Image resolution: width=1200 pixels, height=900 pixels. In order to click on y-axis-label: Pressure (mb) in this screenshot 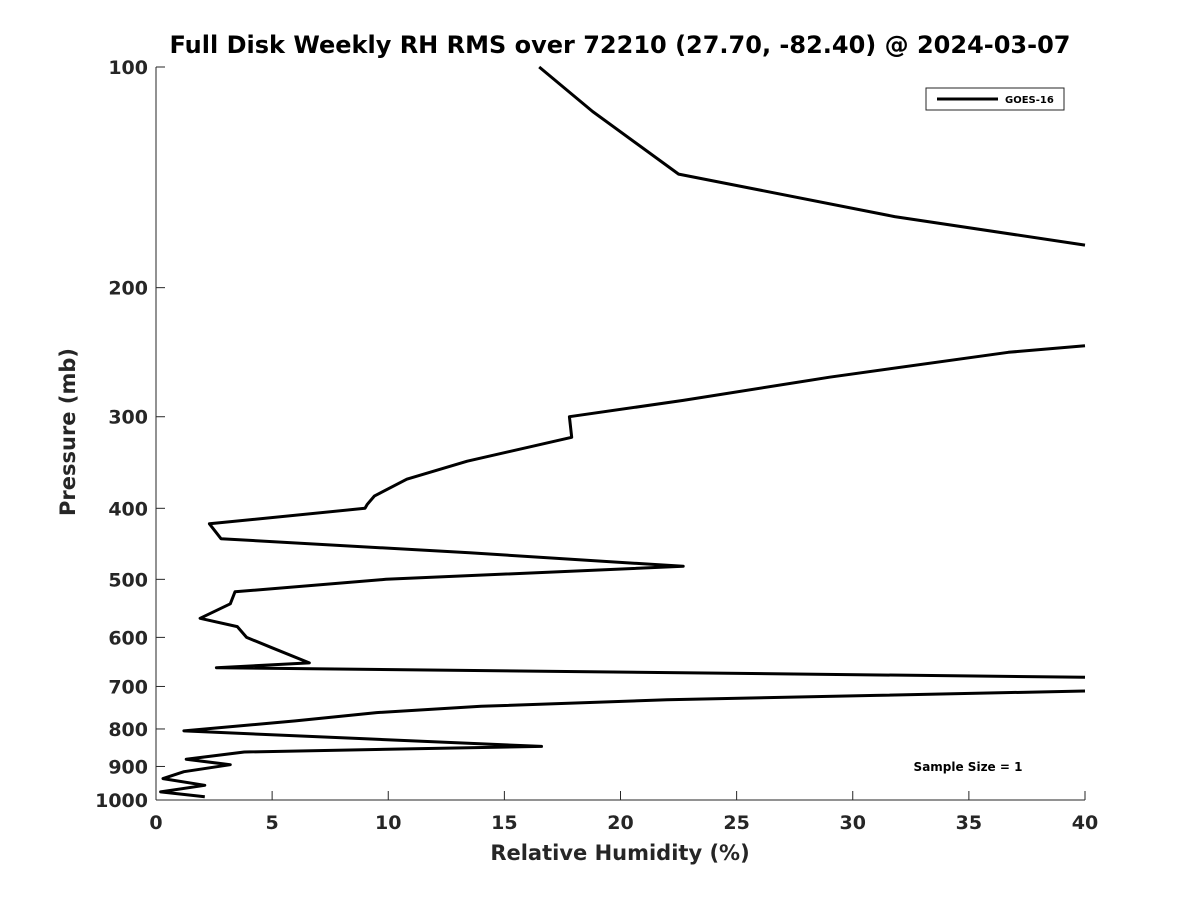, I will do `click(68, 432)`.